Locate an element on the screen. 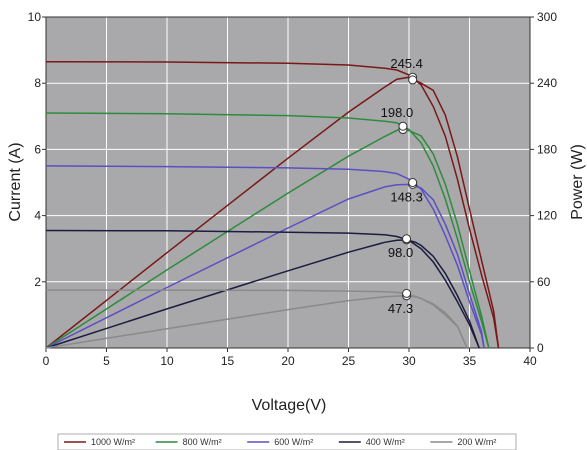 The width and height of the screenshot is (587, 450). legend-box is located at coordinates (287, 441).